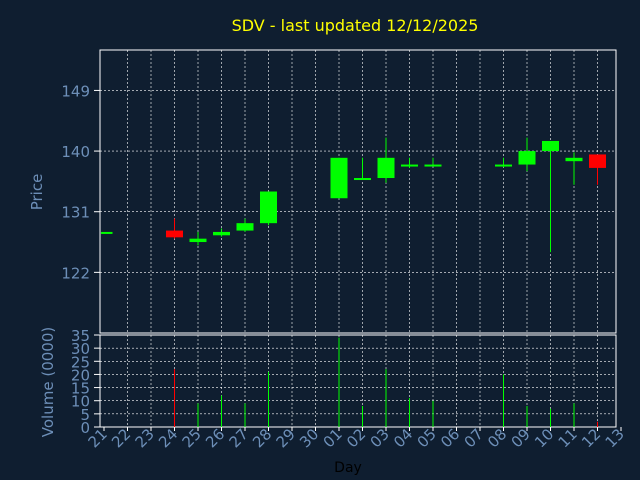 The image size is (640, 480). Describe the element at coordinates (75, 91) in the screenshot. I see `price-tick-label: 149` at that location.